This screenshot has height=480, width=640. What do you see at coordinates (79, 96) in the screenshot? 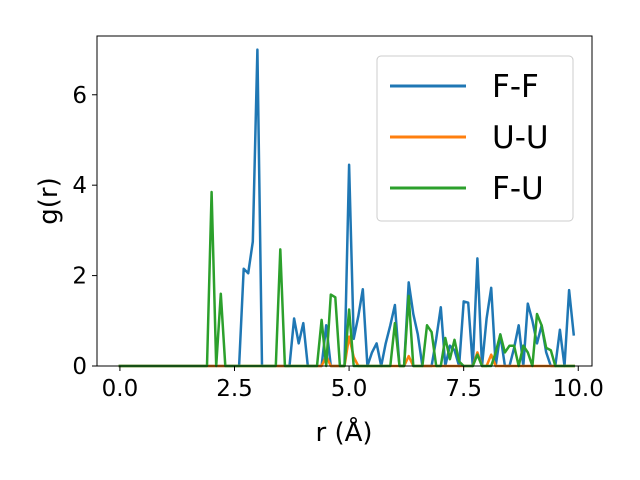
I see `y-tick-label: 6` at bounding box center [79, 96].